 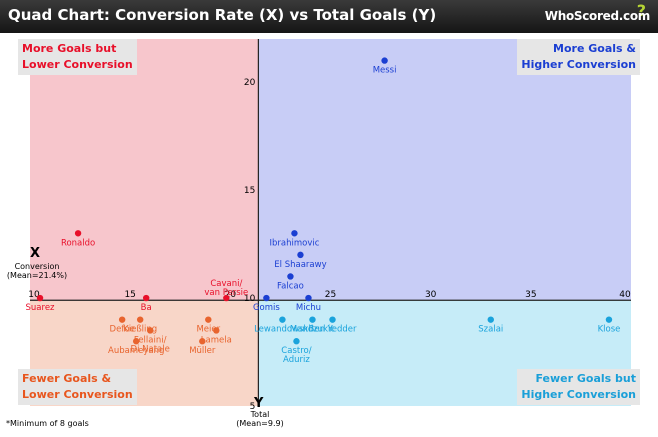 I want to click on point-castro-aduriz, so click(x=296, y=341).